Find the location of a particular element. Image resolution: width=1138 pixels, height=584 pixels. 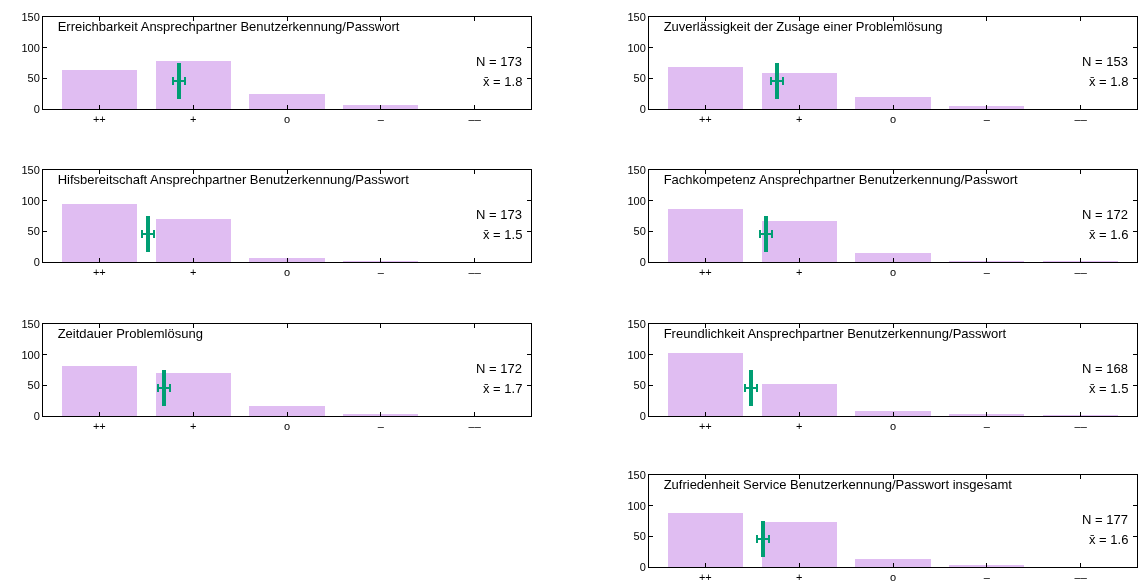

chart-title: Zuverlässigkeit der Zusage einer Problemlösung is located at coordinates (803, 26).